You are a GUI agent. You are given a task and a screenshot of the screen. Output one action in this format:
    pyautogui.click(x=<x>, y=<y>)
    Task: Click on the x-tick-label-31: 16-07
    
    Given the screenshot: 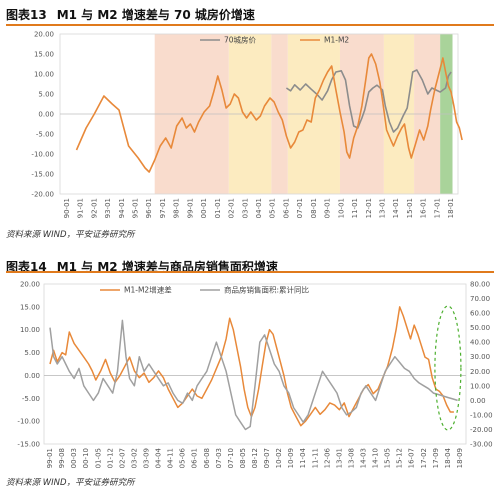 What is the action you would take?
    pyautogui.click(x=412, y=458)
    